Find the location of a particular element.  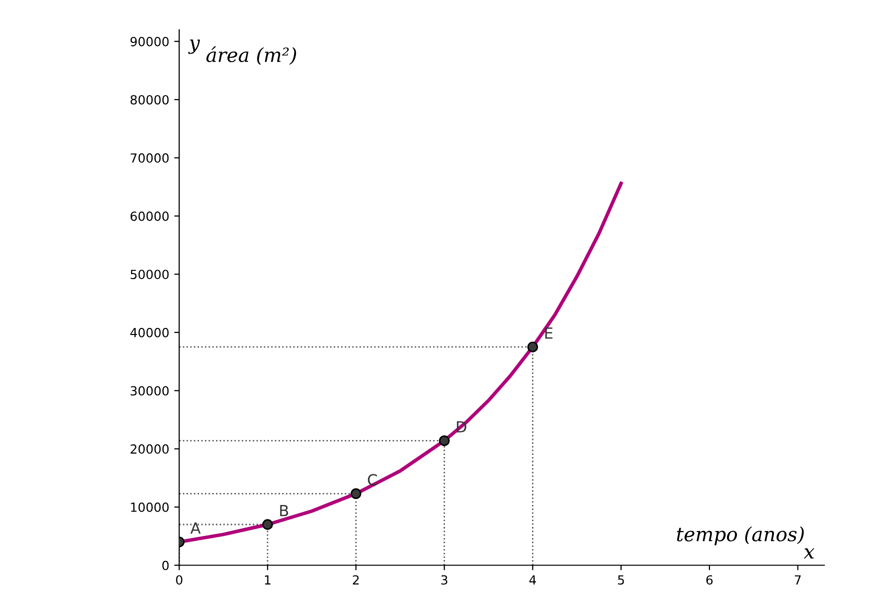

y-tick-label: 20000 is located at coordinates (149, 449).